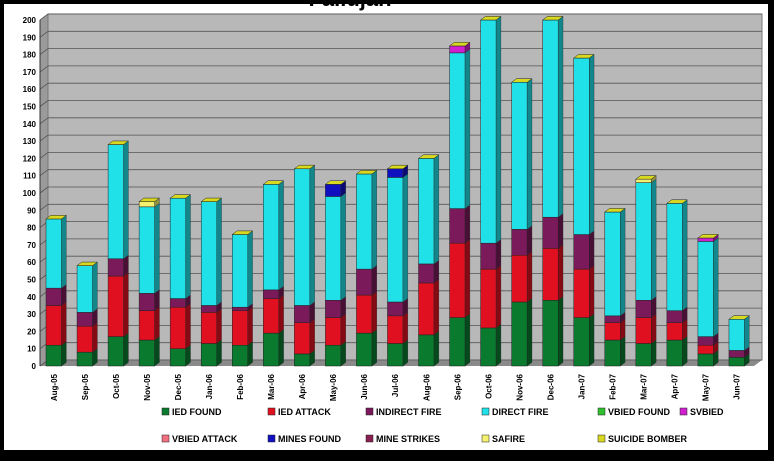 The image size is (774, 461). What do you see at coordinates (178, 386) in the screenshot?
I see `x-tick-label: Dec-05` at bounding box center [178, 386].